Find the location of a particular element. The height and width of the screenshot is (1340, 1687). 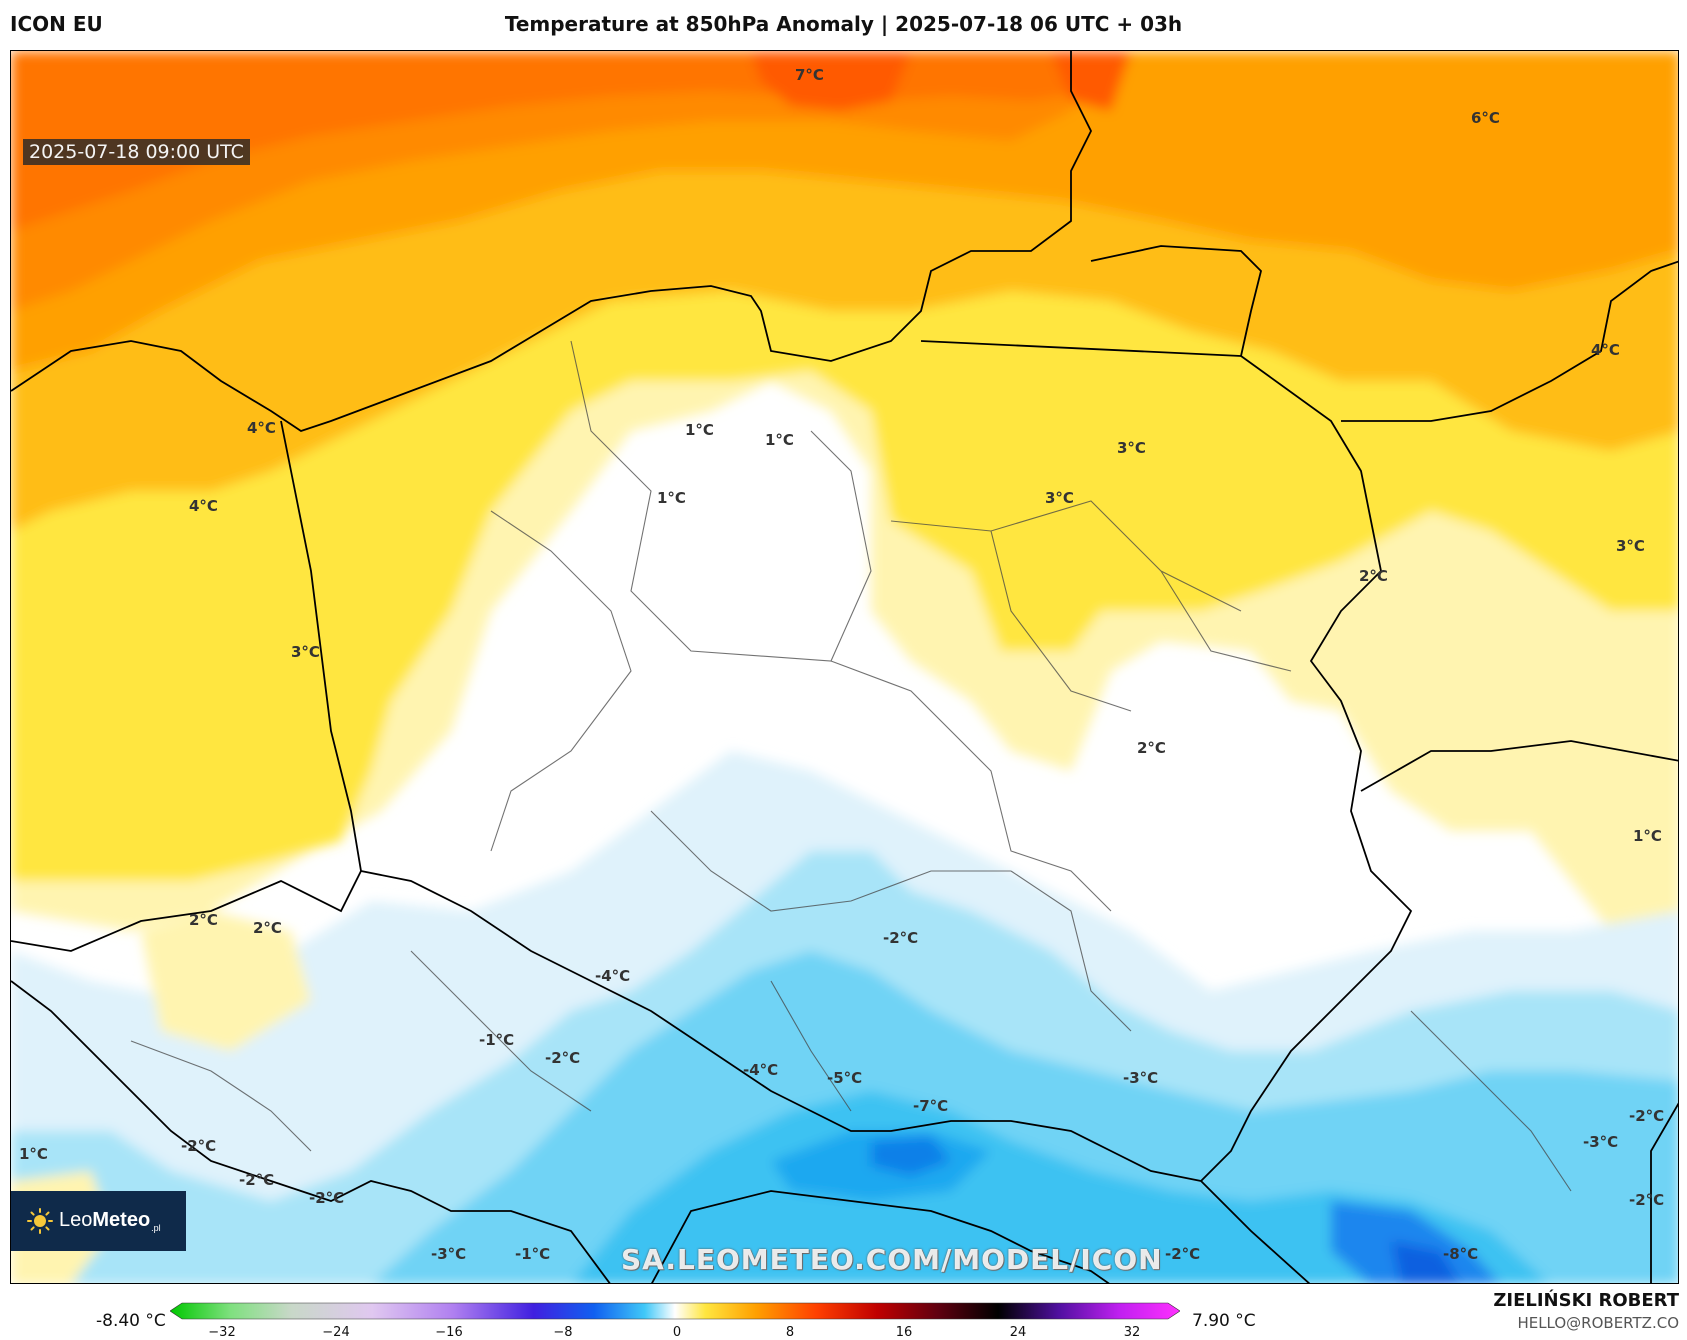

colorbar-tick: 24 is located at coordinates (1018, 1332).